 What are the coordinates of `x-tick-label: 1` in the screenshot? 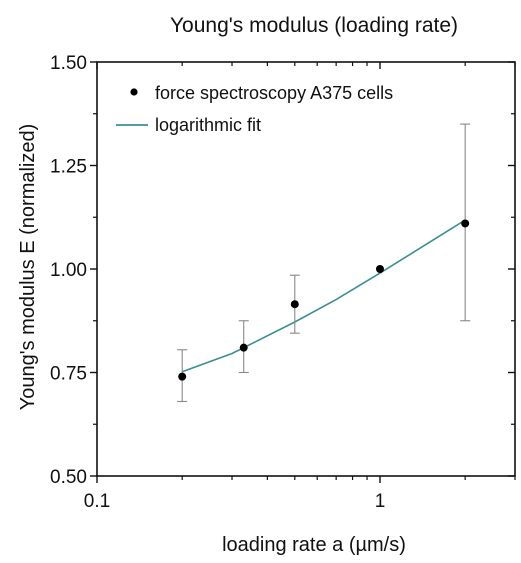 It's located at (380, 501).